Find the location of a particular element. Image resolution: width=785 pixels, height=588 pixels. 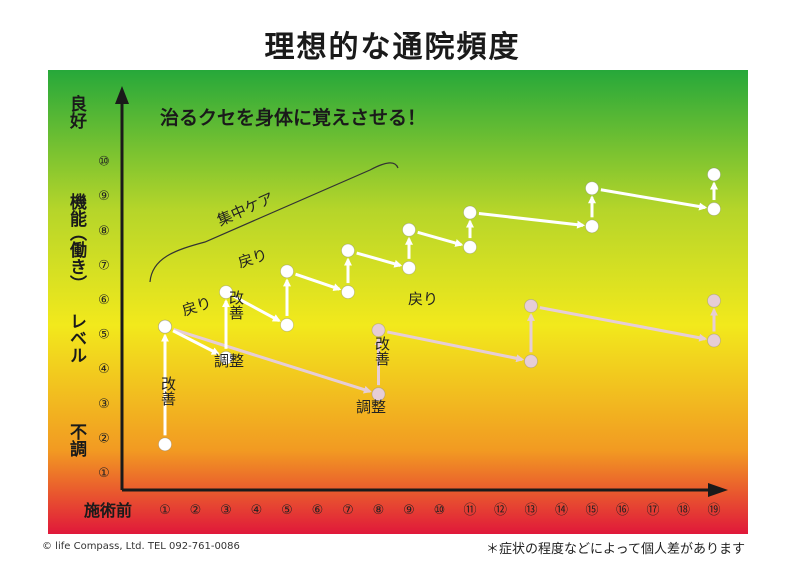

y-label-good: 良好 is located at coordinates (77, 112).